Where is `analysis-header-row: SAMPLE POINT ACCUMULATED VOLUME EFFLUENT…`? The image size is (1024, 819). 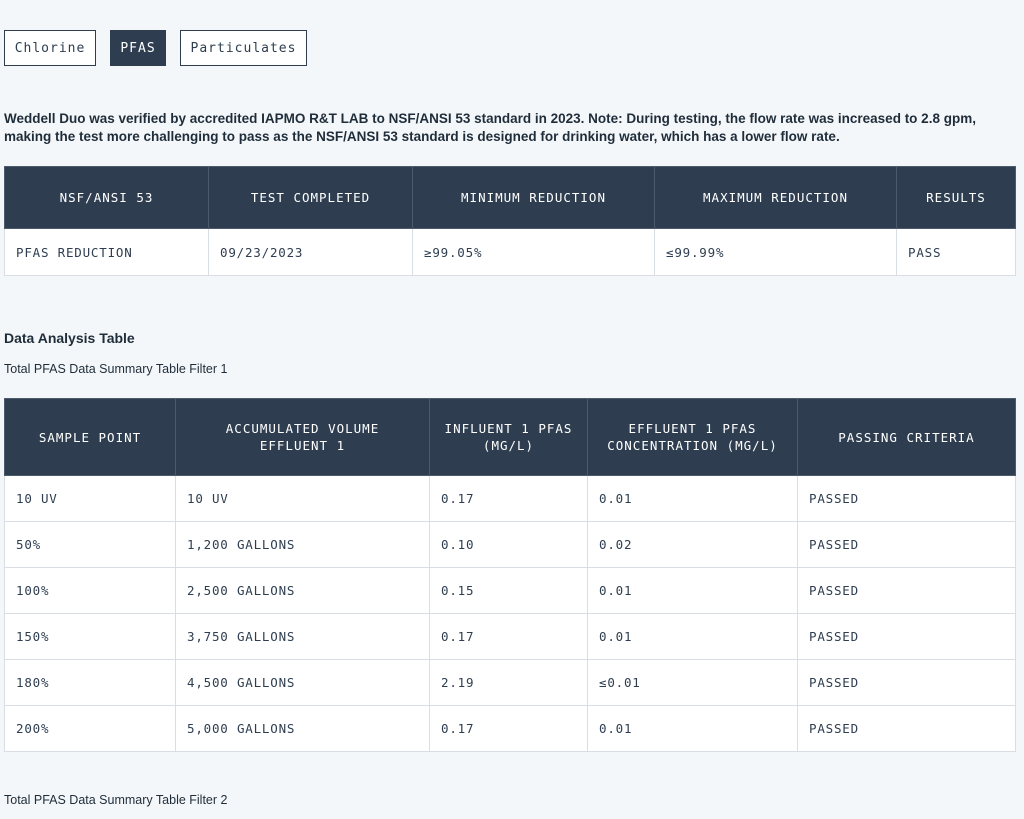 analysis-header-row: SAMPLE POINT ACCUMULATED VOLUME EFFLUENT… is located at coordinates (510, 437).